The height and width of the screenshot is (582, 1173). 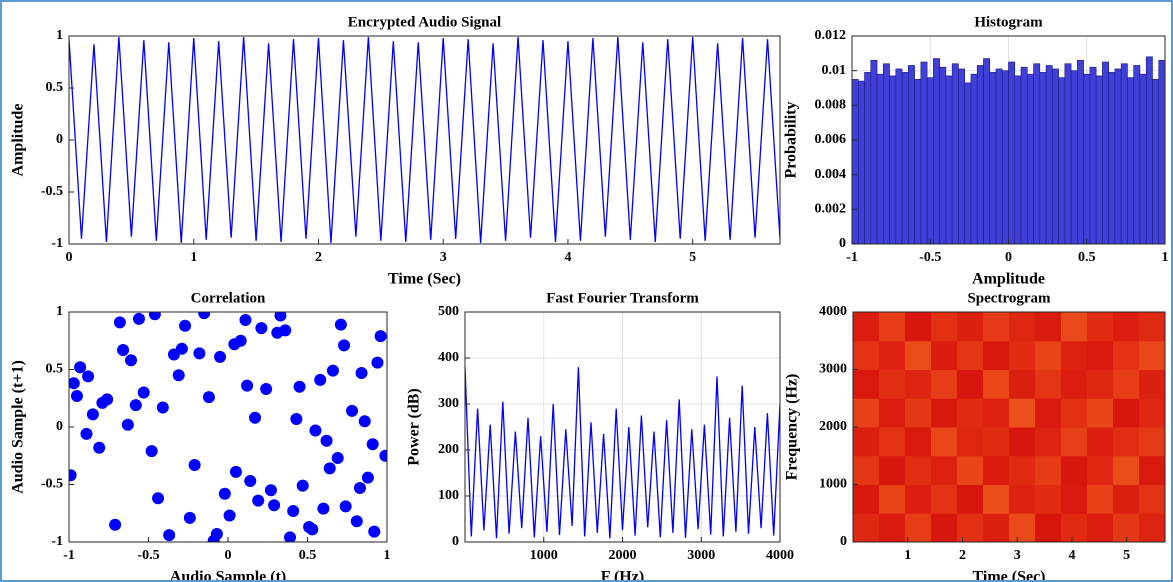 What do you see at coordinates (831, 139) in the screenshot?
I see `y-tick-label: 0.006` at bounding box center [831, 139].